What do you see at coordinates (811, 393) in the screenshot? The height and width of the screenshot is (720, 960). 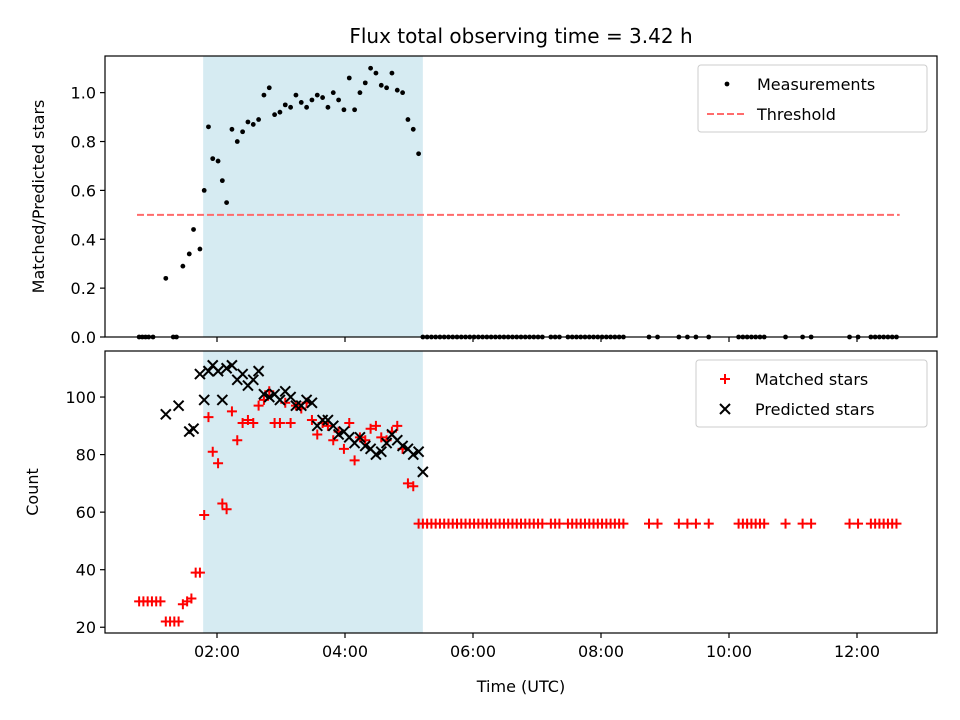 I see `legend: Matched stars Predicted stars` at bounding box center [811, 393].